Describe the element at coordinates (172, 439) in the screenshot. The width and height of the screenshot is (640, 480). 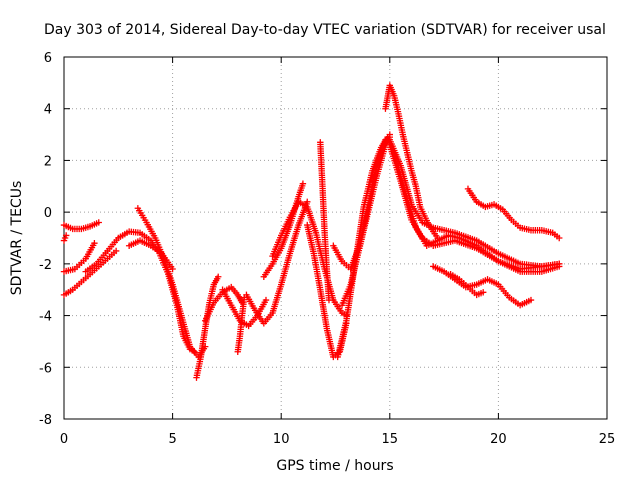
I see `x-tick-label: 5` at that location.